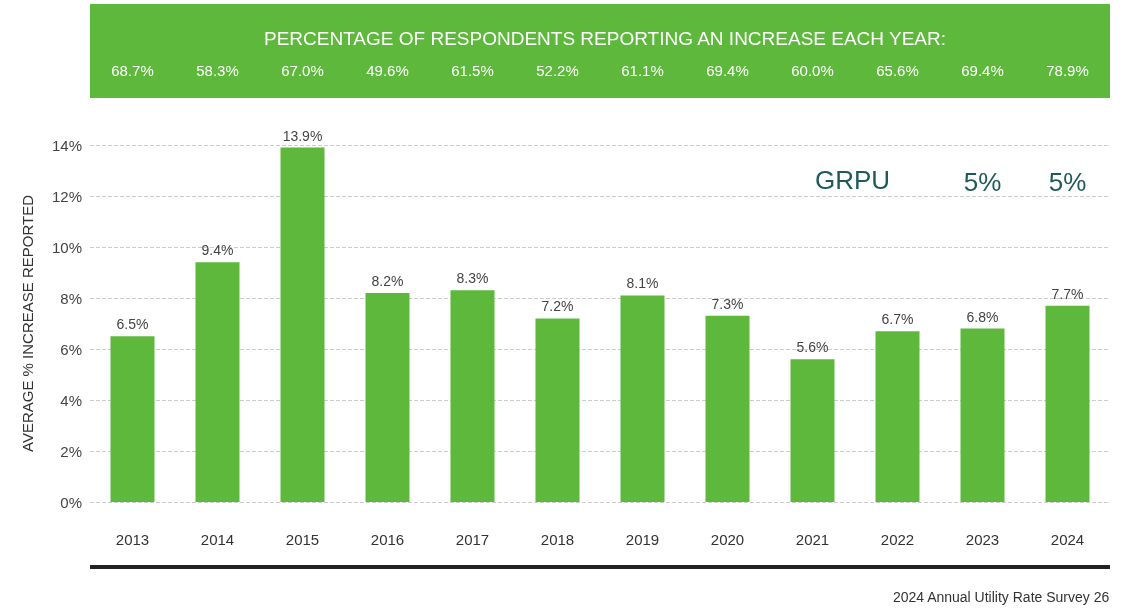 The height and width of the screenshot is (616, 1124). What do you see at coordinates (132, 70) in the screenshot?
I see `text: 68.7%` at bounding box center [132, 70].